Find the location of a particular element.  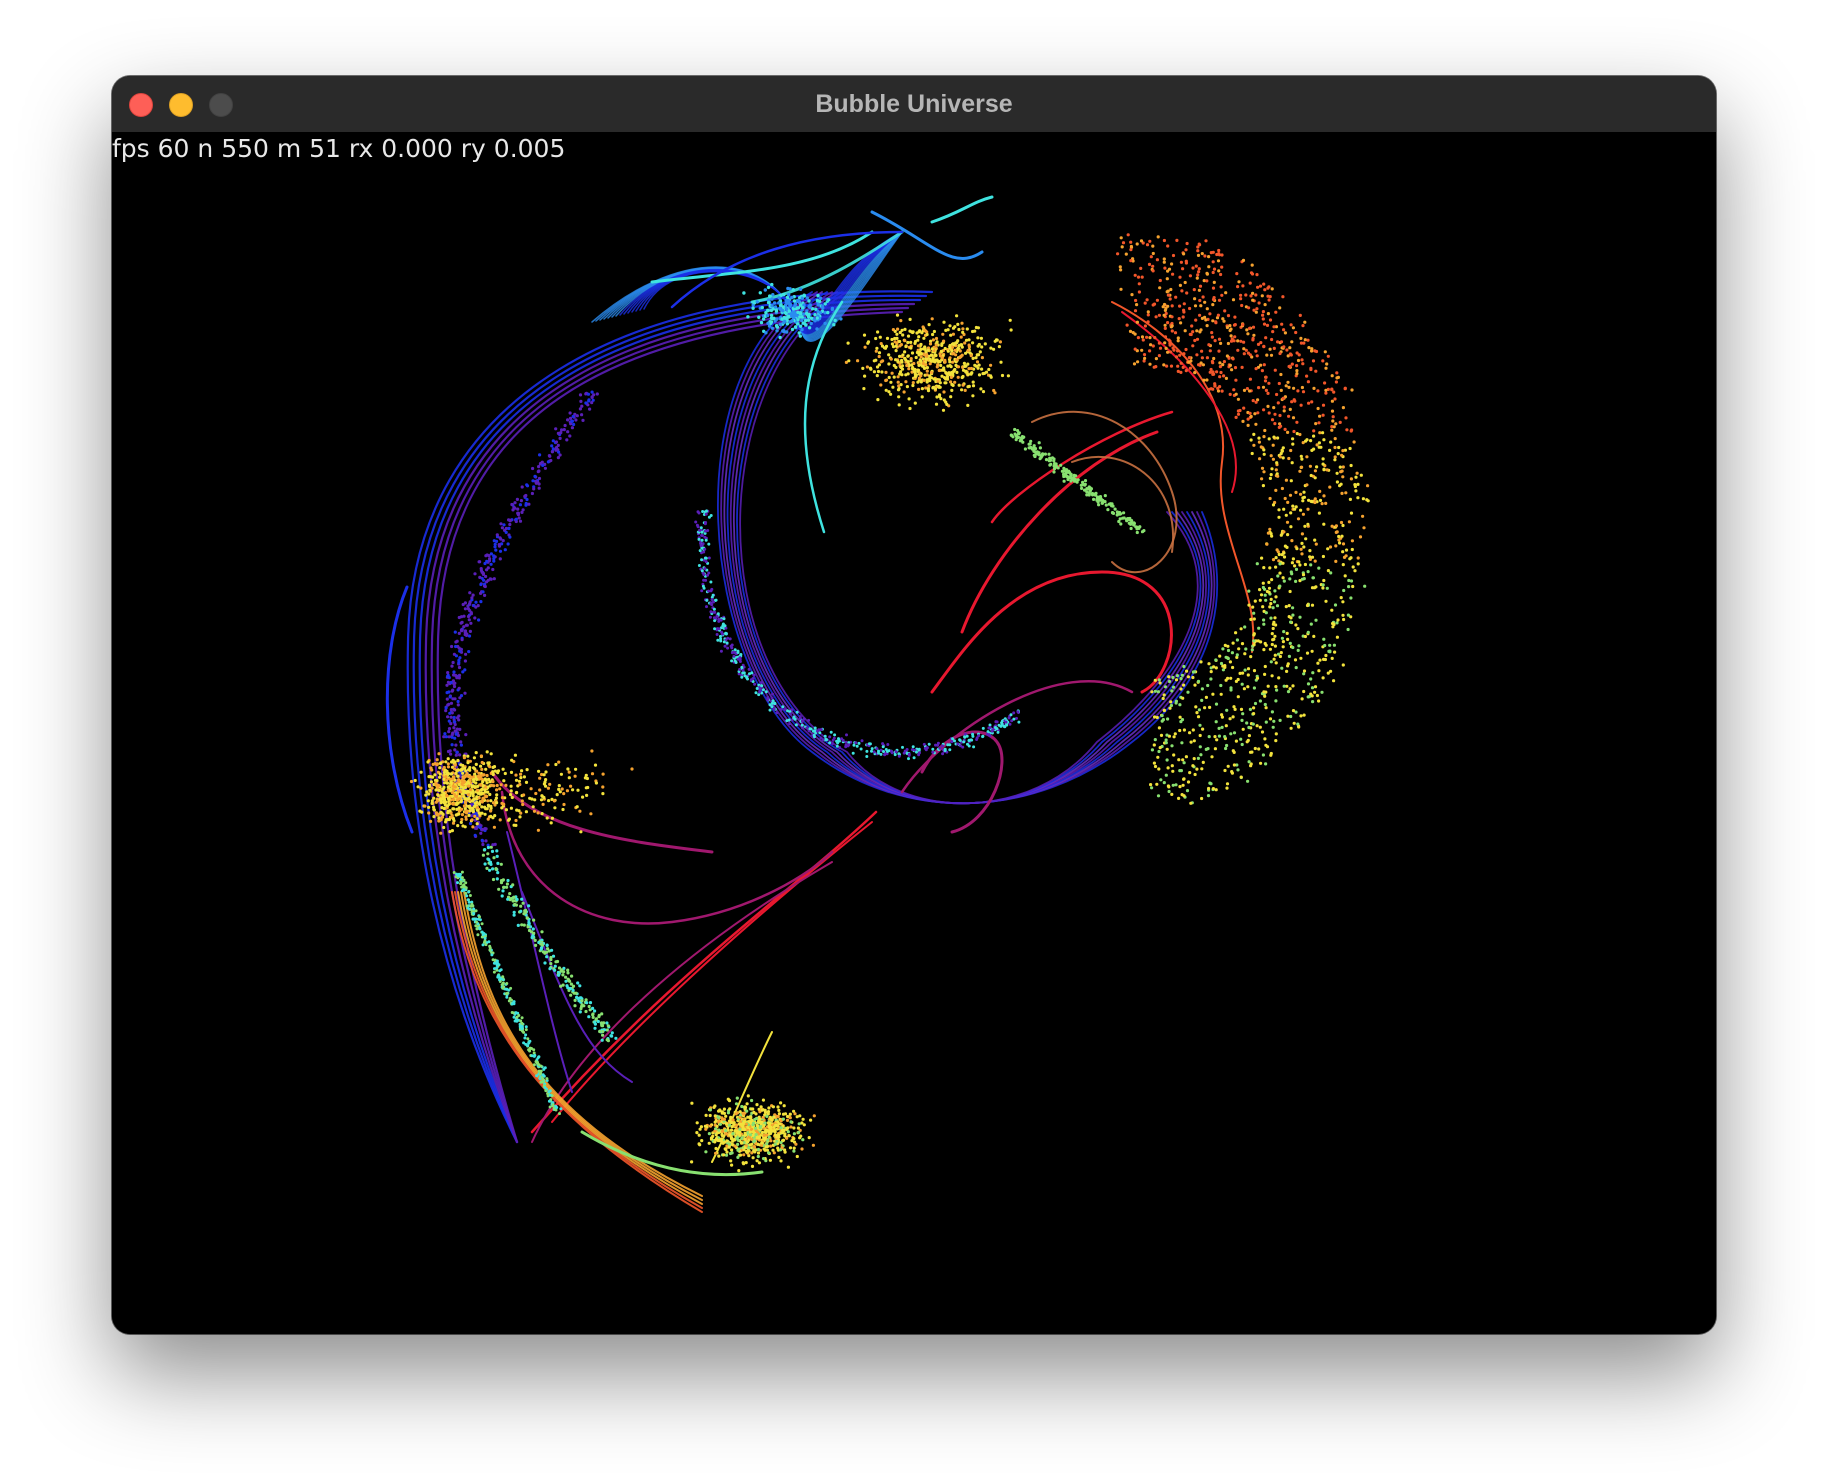

window-title: Bubble Universe is located at coordinates (914, 104).